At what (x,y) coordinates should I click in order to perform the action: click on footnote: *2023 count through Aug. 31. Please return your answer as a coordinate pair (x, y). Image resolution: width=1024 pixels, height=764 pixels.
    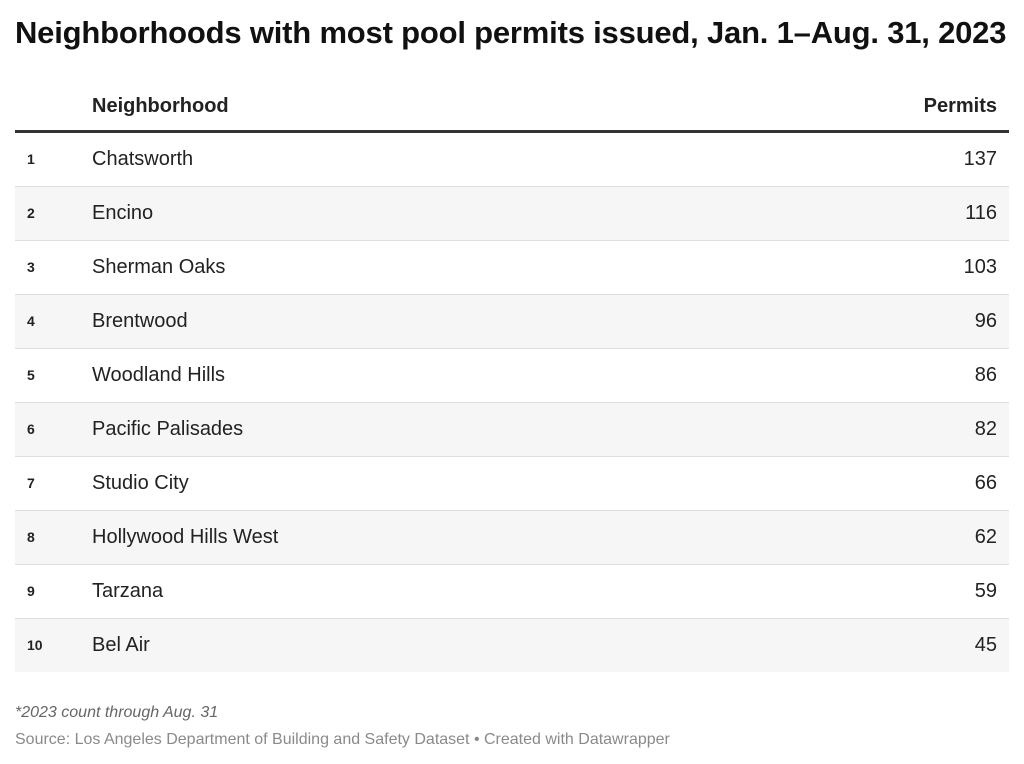
    Looking at the image, I should click on (117, 712).